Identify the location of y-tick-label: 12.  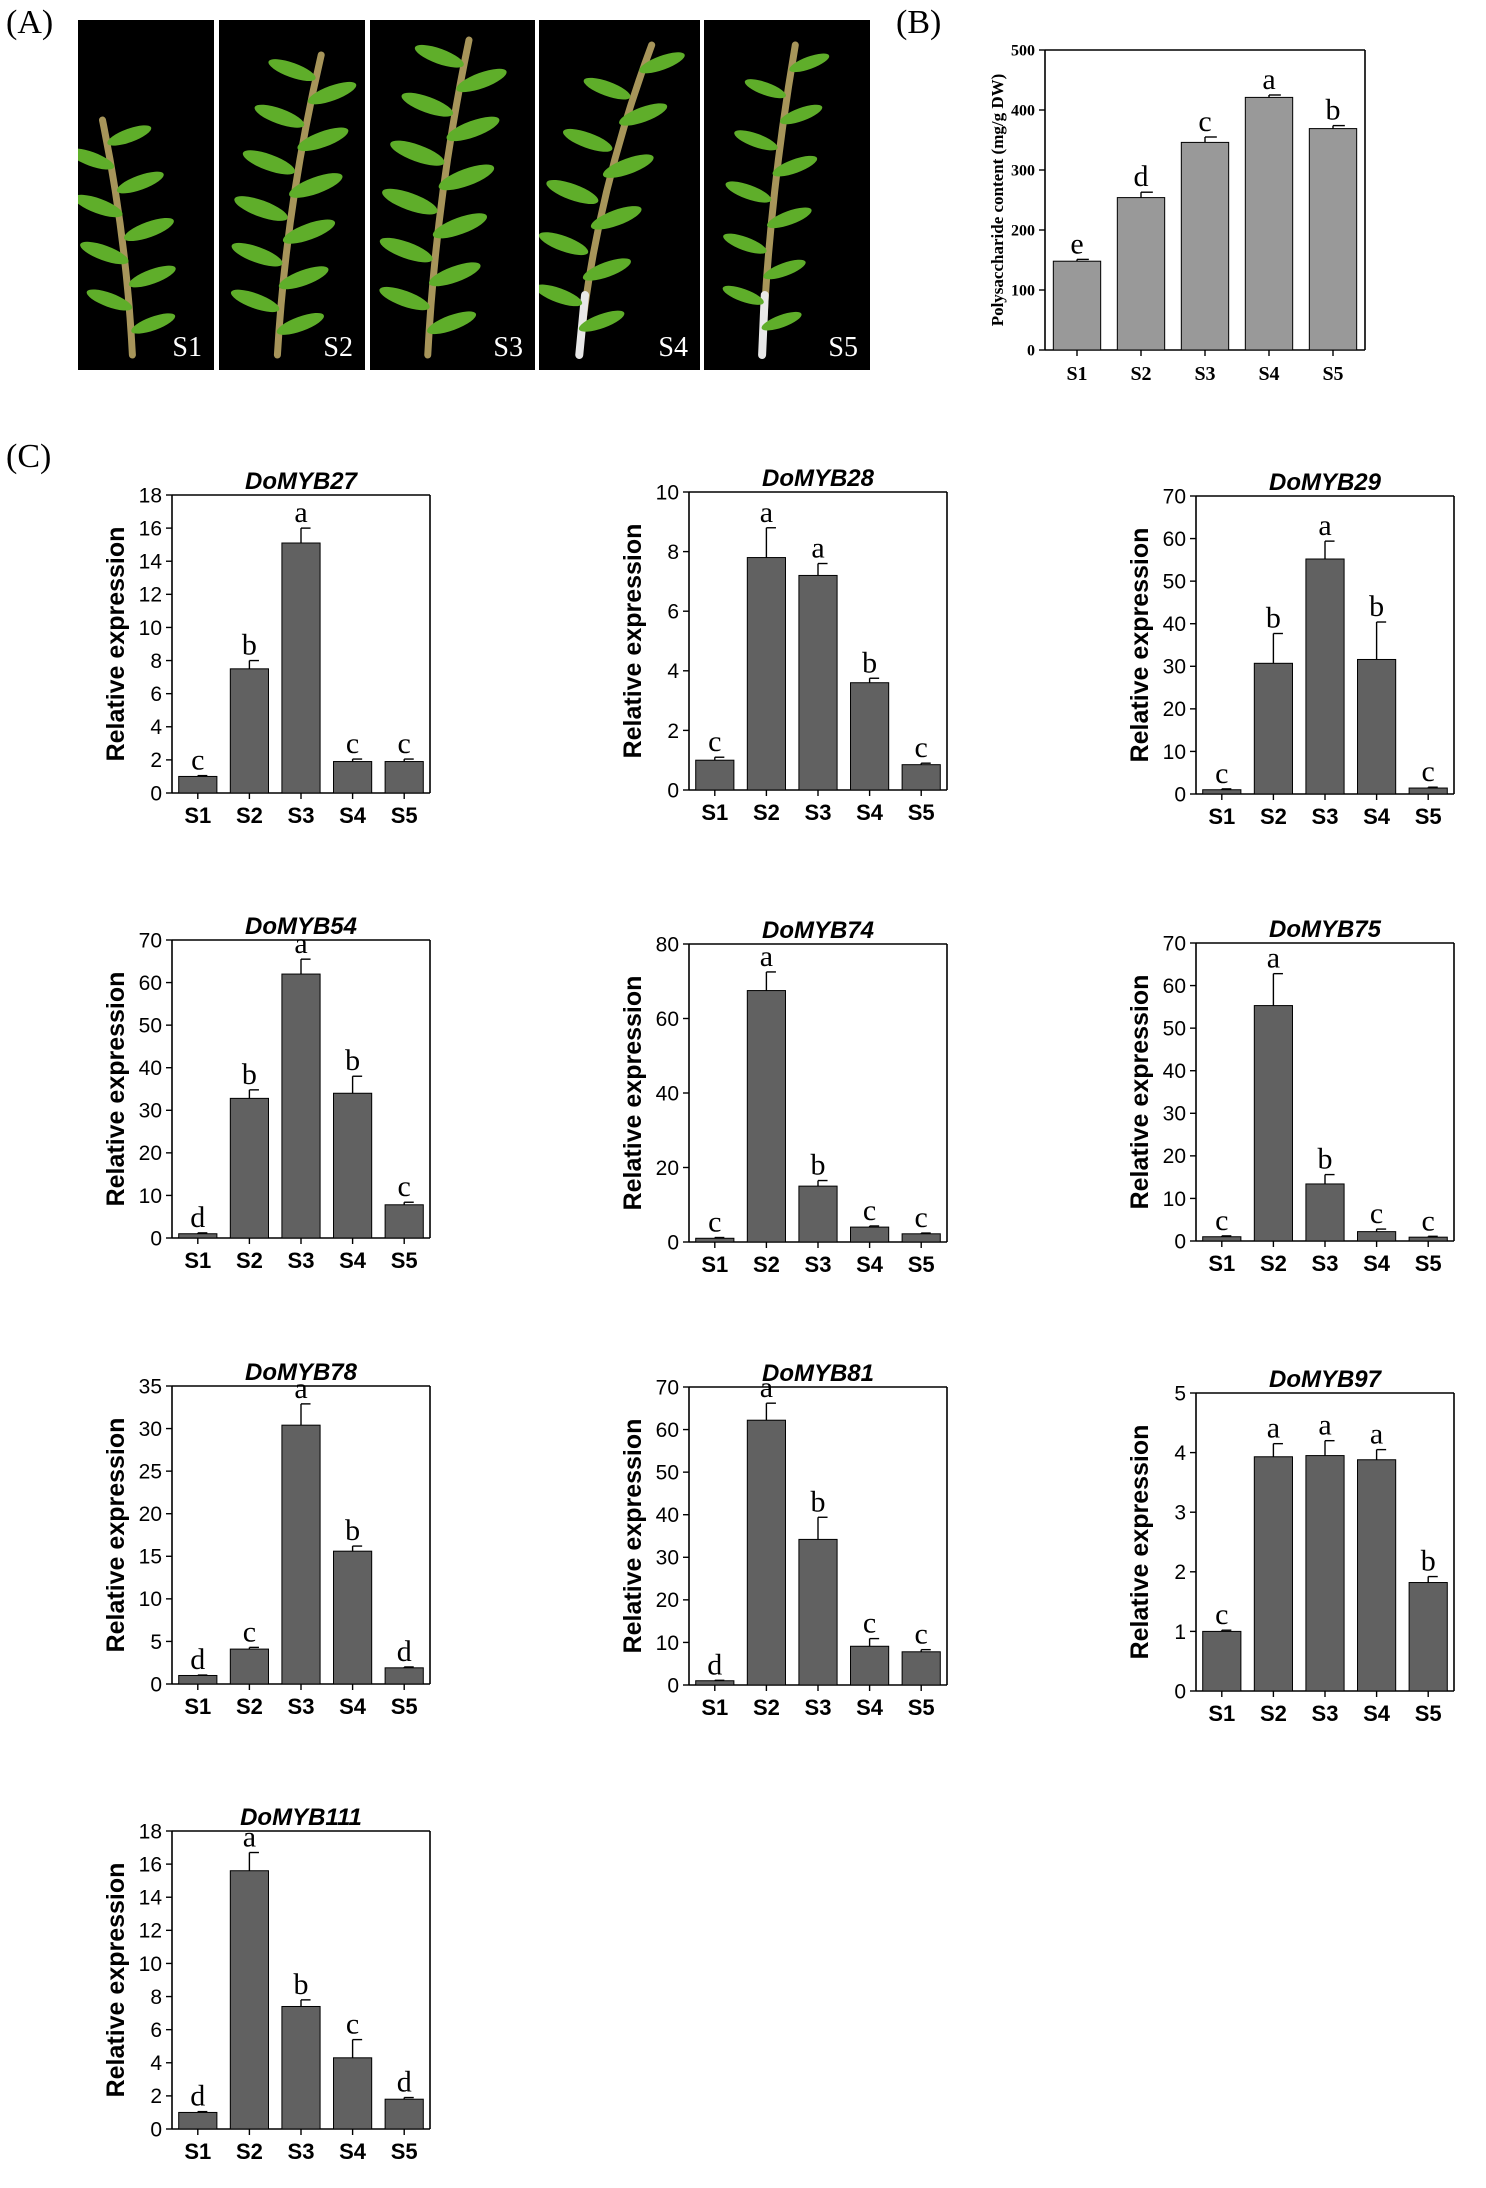
(150, 595).